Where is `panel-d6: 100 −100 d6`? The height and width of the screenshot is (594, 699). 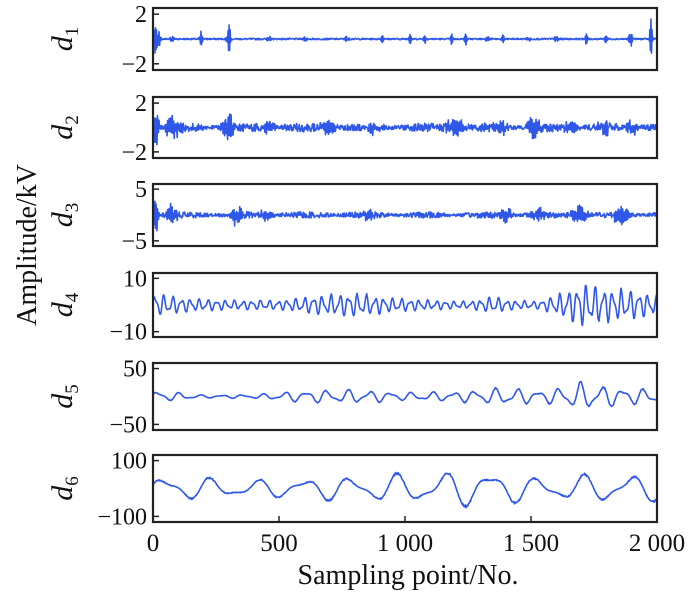 panel-d6: 100 −100 d6 is located at coordinates (352, 489).